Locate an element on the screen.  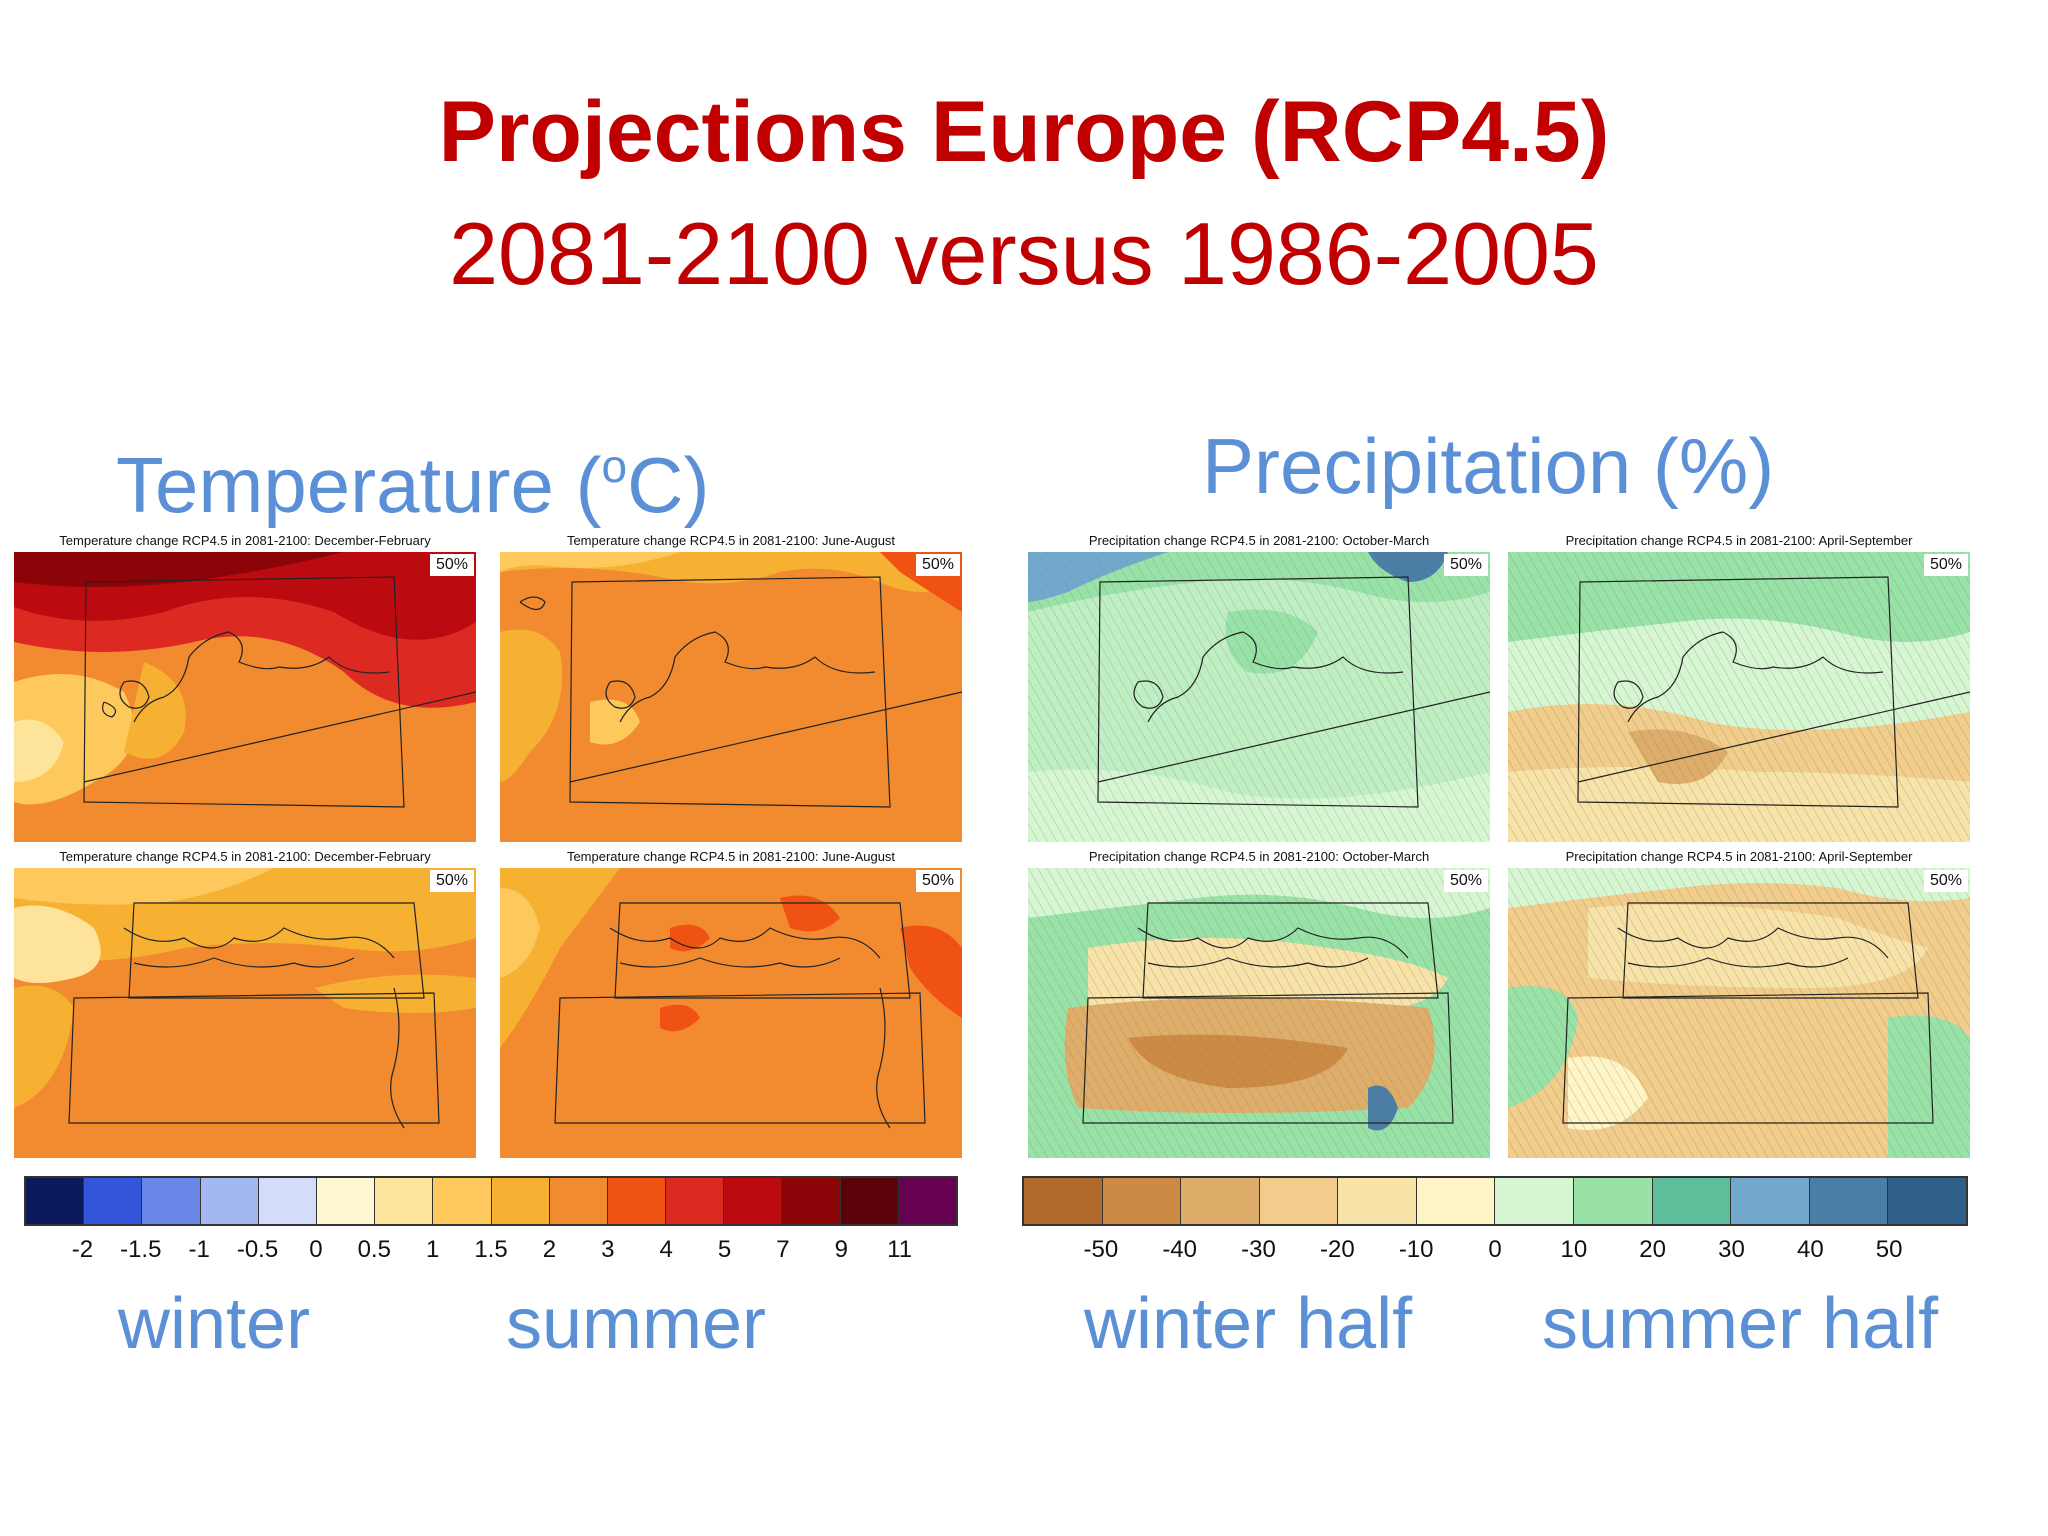
temperature-winter-label: winter is located at coordinates (214, 1324).